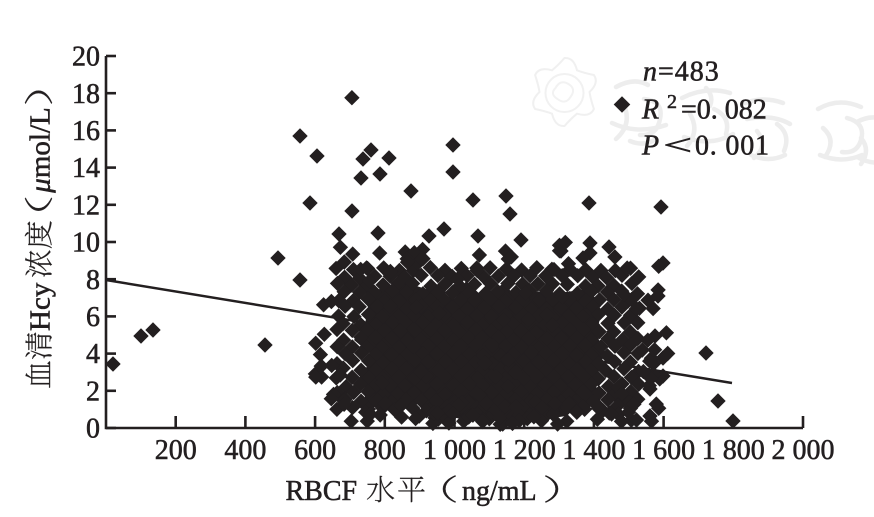  What do you see at coordinates (245, 450) in the screenshot?
I see `svg-text: 400` at bounding box center [245, 450].